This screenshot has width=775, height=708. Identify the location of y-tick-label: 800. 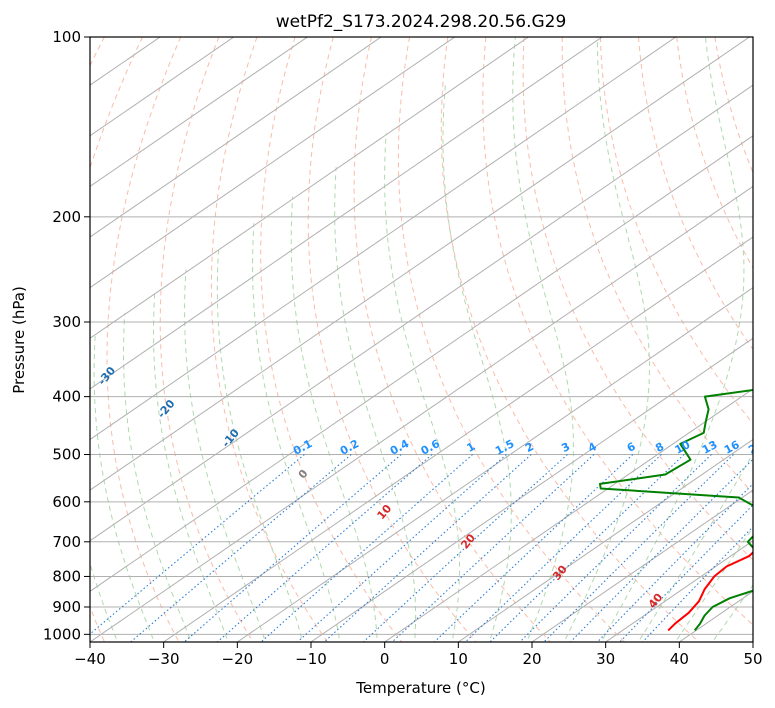
(66, 576).